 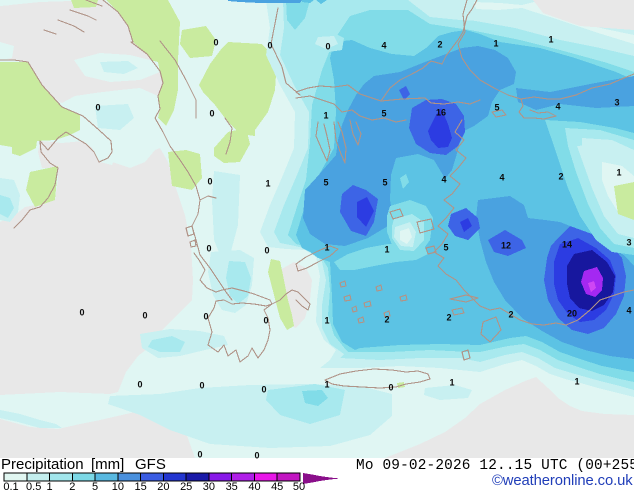 I want to click on svg-text: 30, so click(x=209, y=485).